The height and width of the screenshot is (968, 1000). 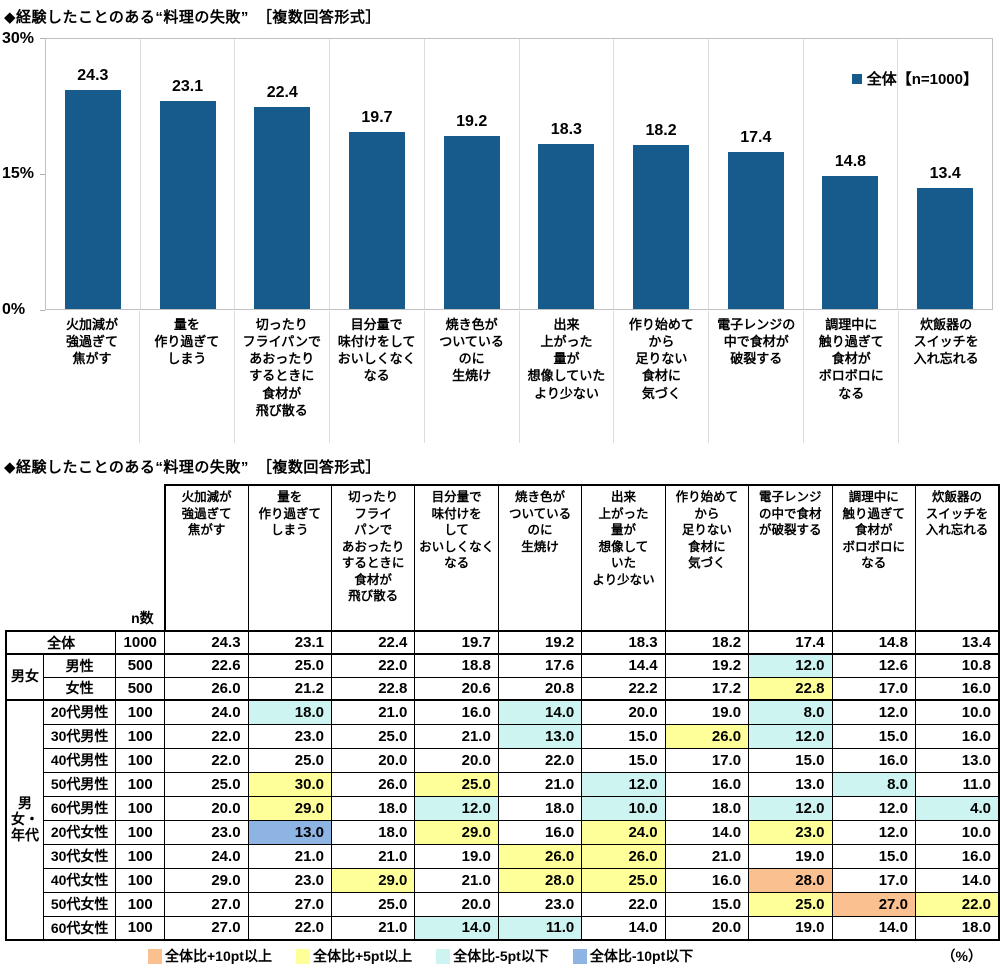 What do you see at coordinates (661, 130) in the screenshot?
I see `bar-value-label: 18.2` at bounding box center [661, 130].